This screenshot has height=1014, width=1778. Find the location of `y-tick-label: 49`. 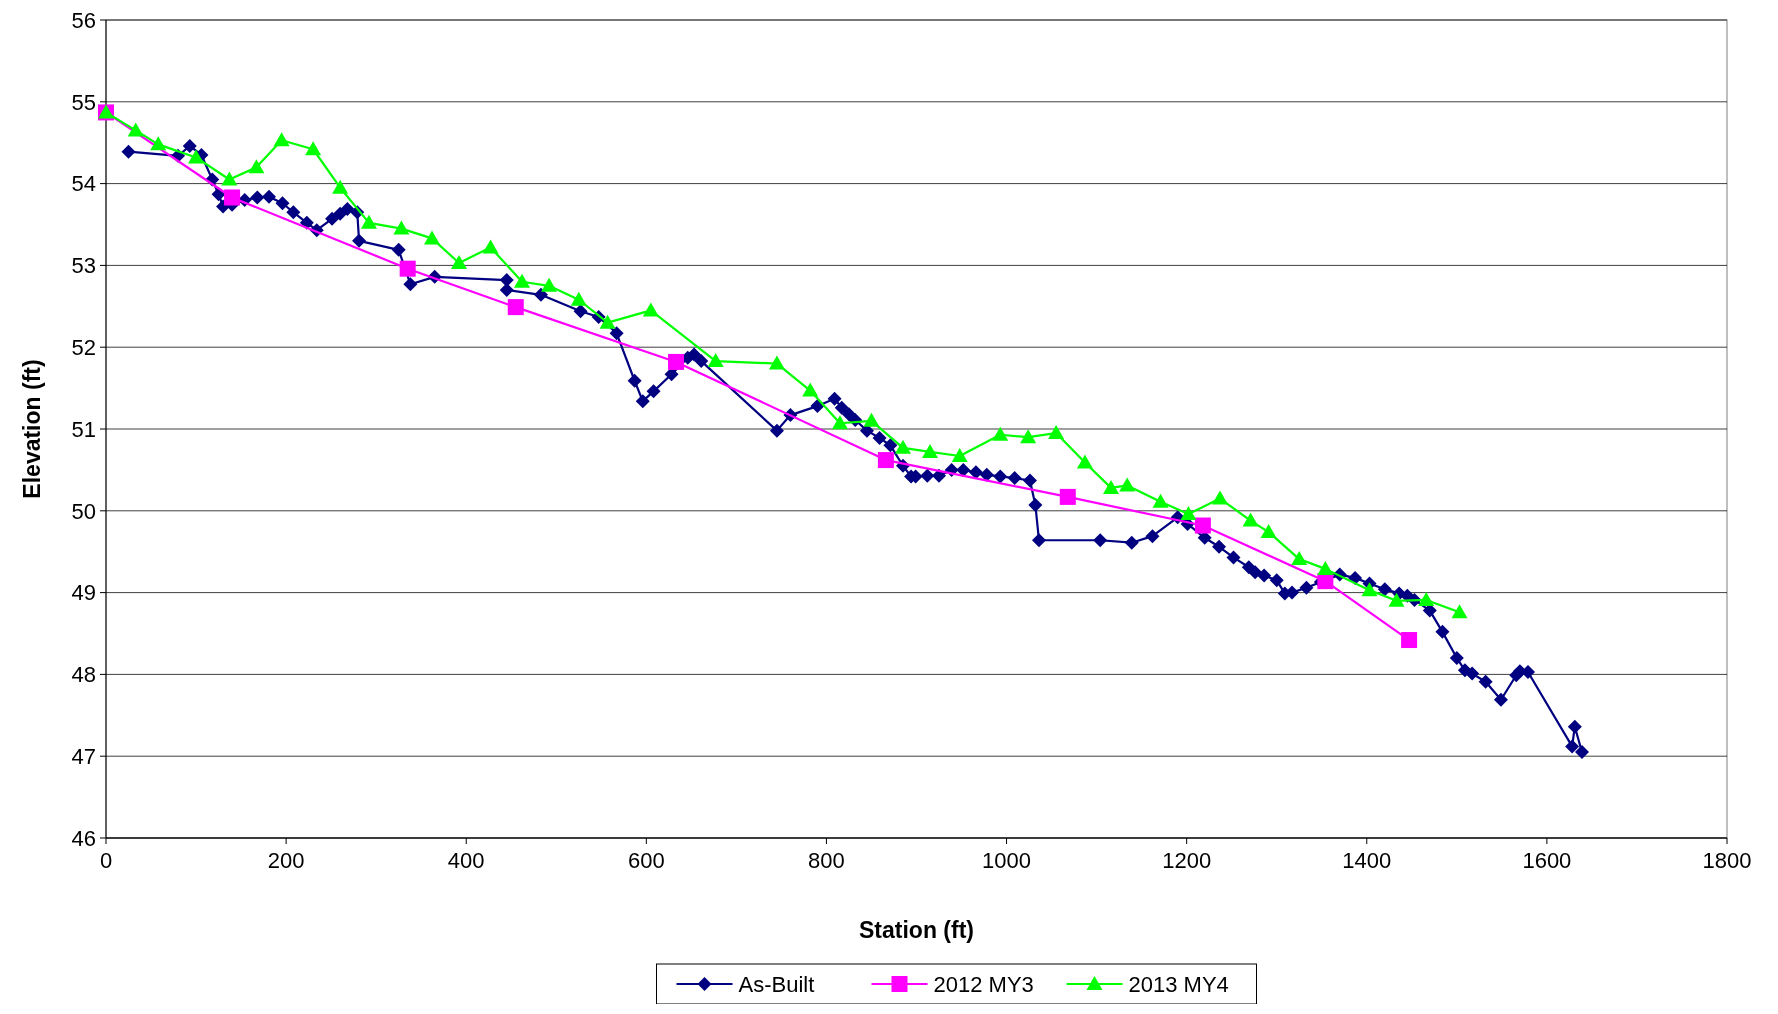

y-tick-label: 49 is located at coordinates (83, 593).